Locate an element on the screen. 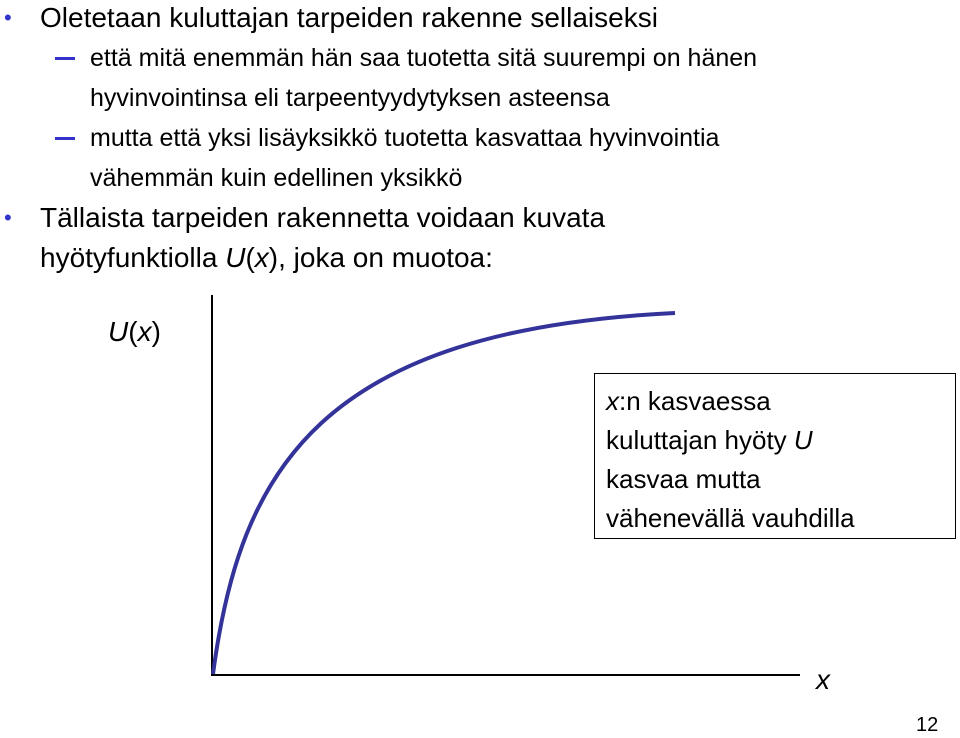 The image size is (960, 738). text-run: vähenevällä vauhdilla is located at coordinates (730, 518).